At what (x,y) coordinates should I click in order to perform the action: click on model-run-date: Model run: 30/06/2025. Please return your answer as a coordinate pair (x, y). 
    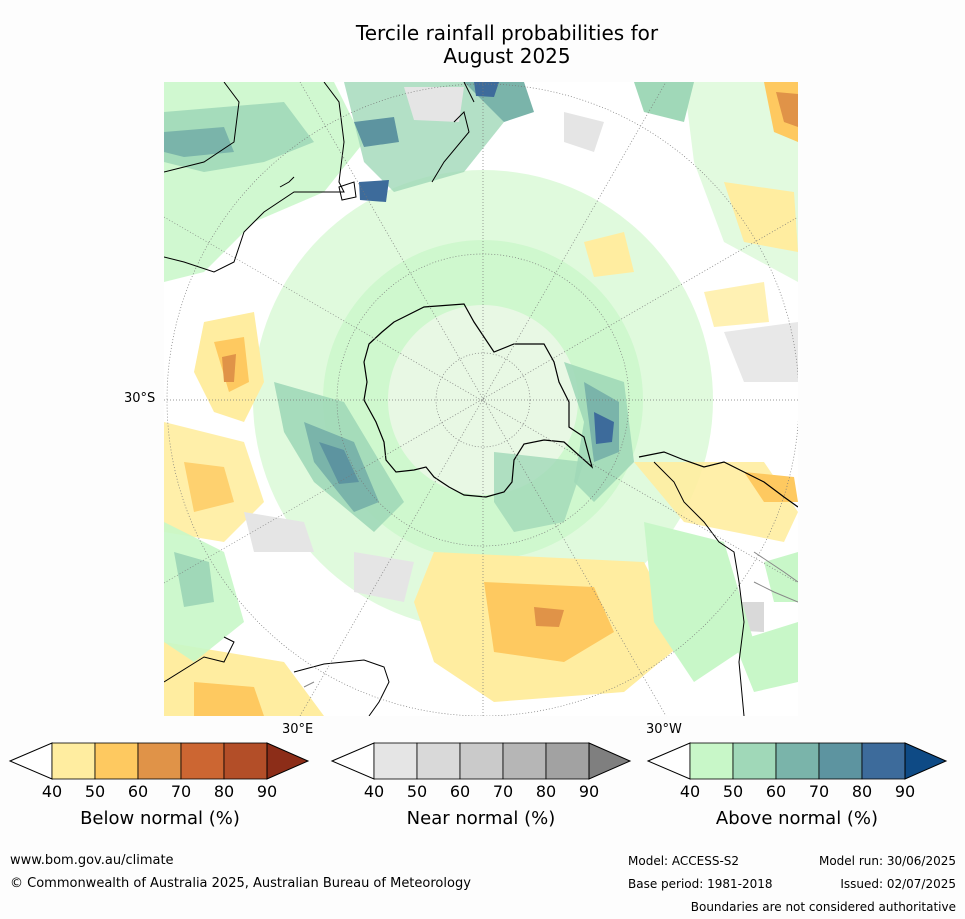
    Looking at the image, I should click on (887, 861).